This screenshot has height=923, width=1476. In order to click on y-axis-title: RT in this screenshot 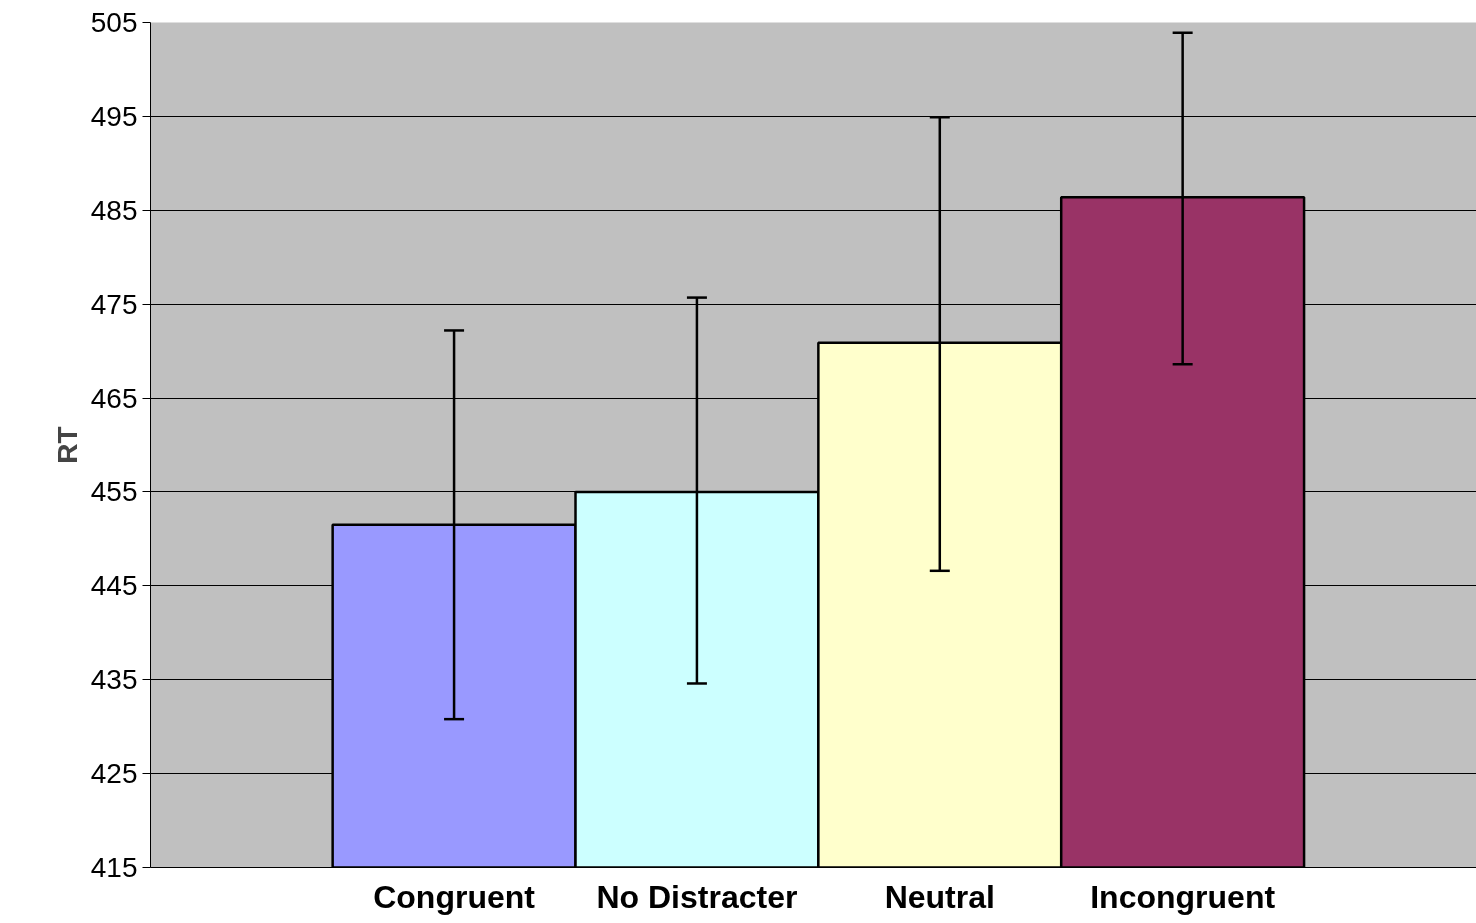, I will do `click(67, 445)`.